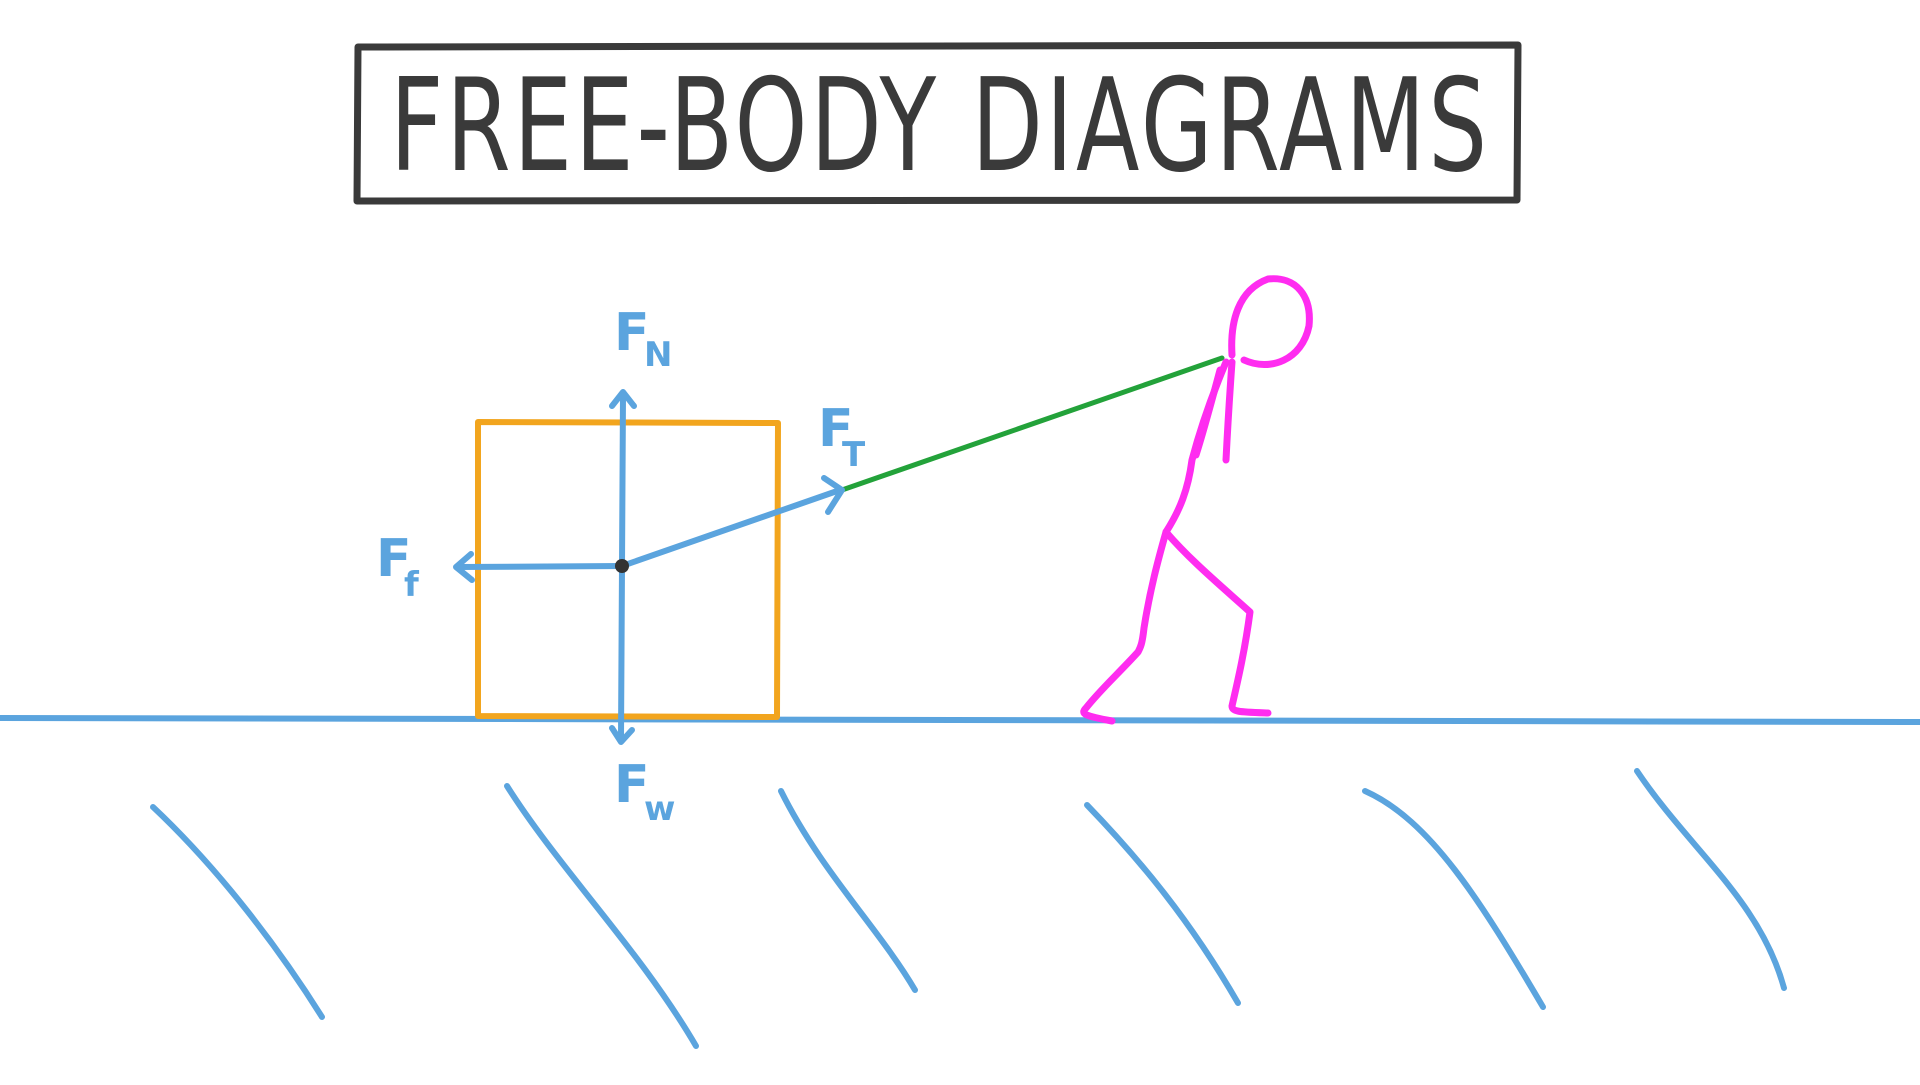  Describe the element at coordinates (960, 720) in the screenshot. I see `ground-line` at that location.